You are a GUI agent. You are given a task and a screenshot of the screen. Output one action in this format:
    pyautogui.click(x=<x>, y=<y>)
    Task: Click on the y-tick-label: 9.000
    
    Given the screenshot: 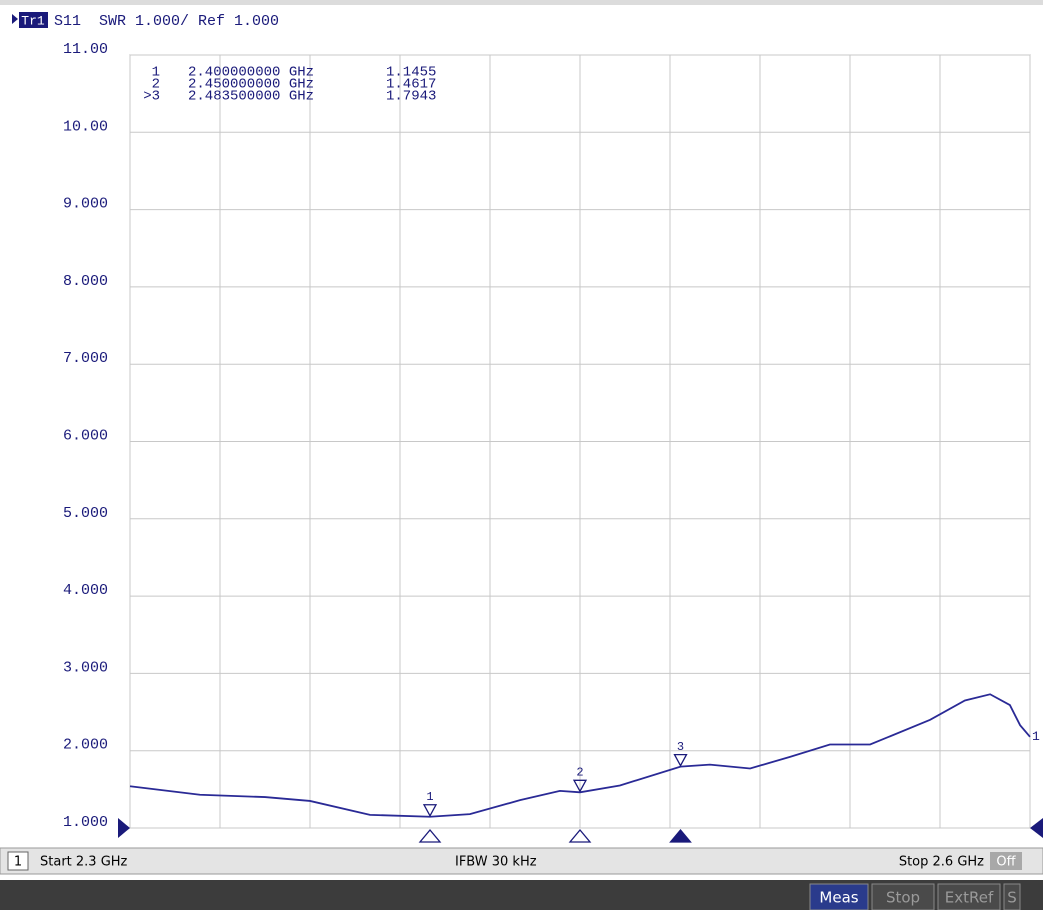 What is the action you would take?
    pyautogui.click(x=85, y=204)
    